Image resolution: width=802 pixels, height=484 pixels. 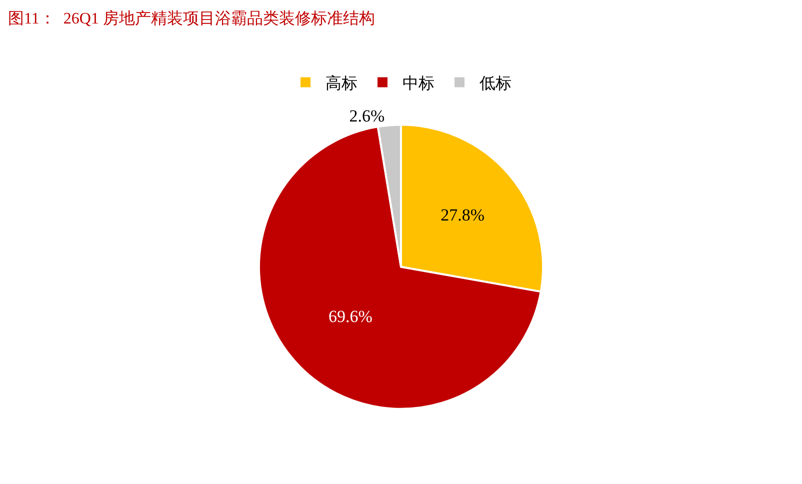 I want to click on data-label: 2.6%, so click(x=367, y=116).